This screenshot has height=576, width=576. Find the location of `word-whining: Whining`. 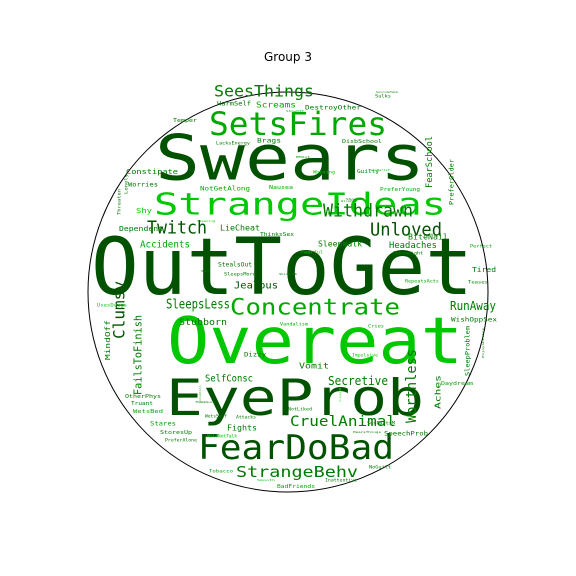

word-whining: Whining is located at coordinates (324, 172).